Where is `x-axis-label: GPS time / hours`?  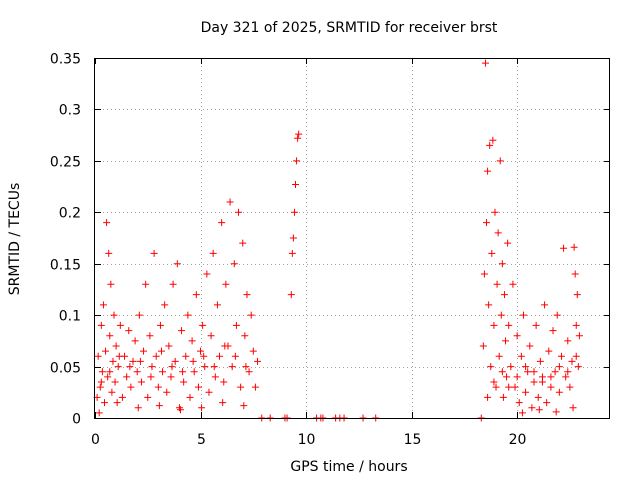
x-axis-label: GPS time / hours is located at coordinates (348, 467).